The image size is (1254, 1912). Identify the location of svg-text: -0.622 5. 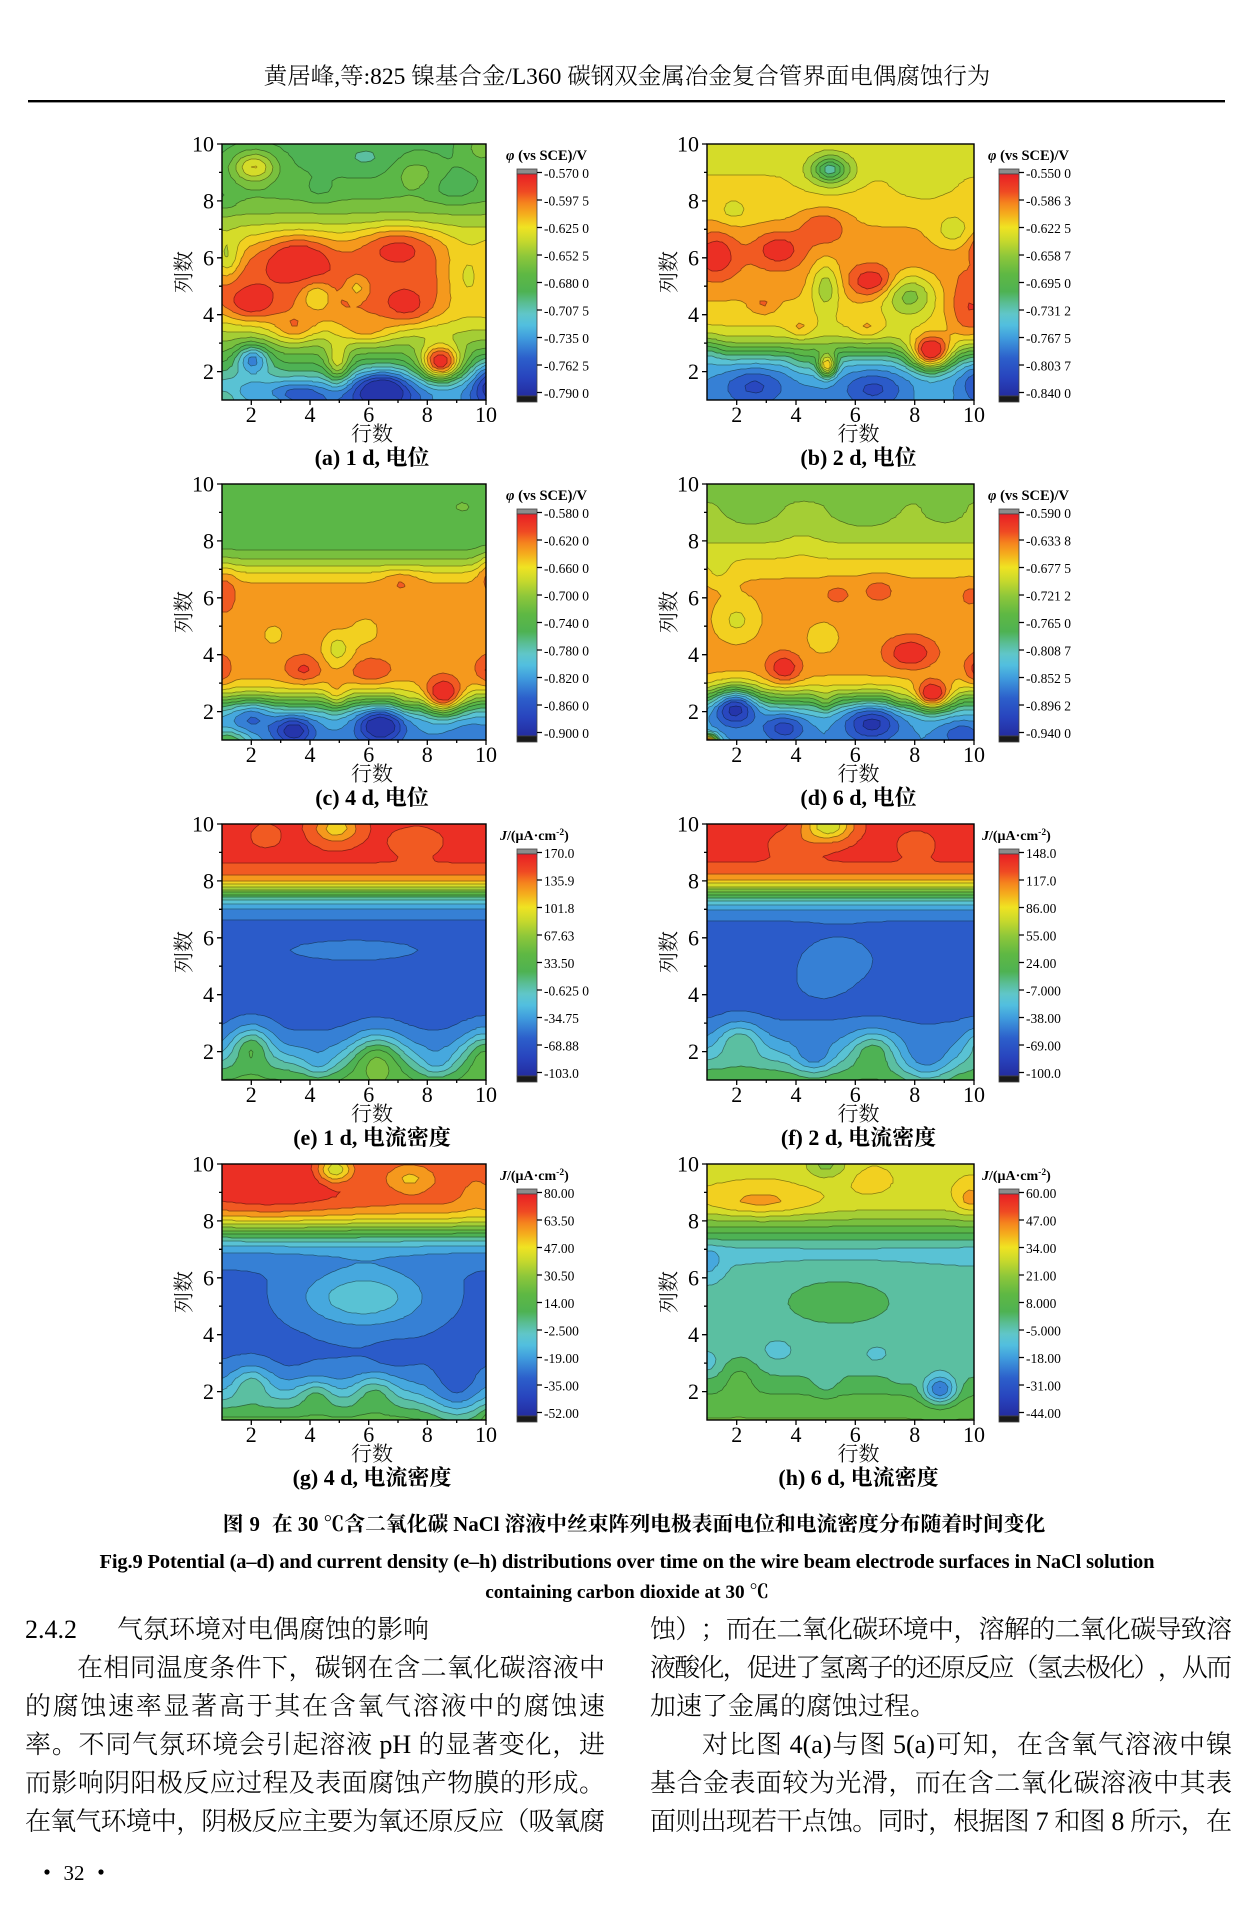
(1048, 228).